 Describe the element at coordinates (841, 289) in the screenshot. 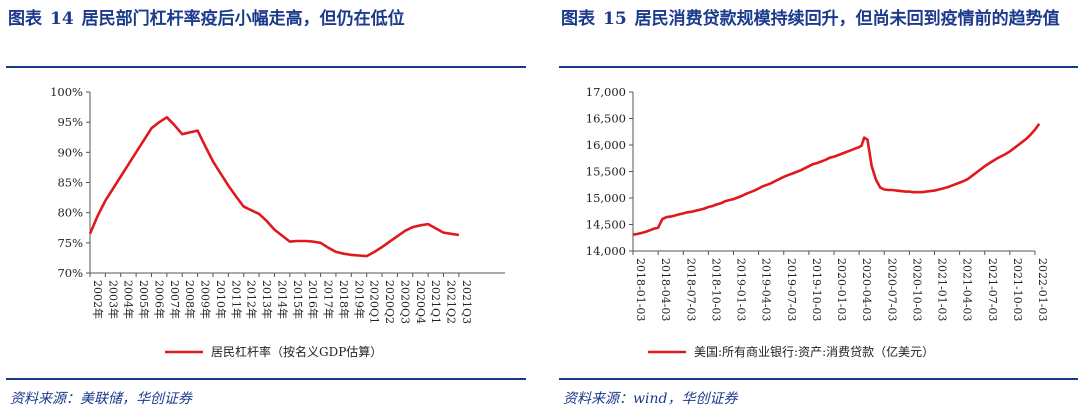

I see `x-tick-label: 2020-01-03` at that location.